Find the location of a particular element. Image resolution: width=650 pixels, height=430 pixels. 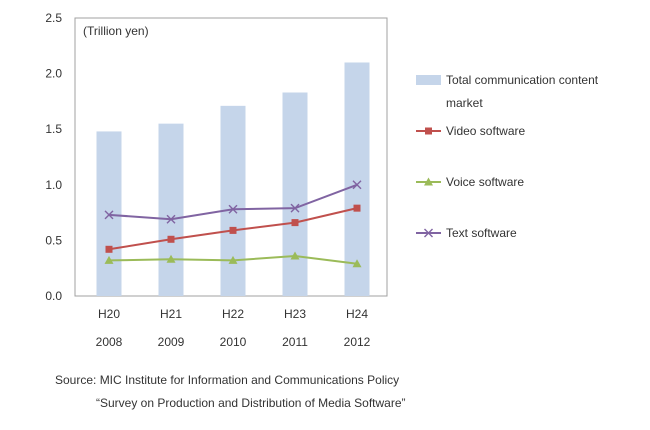

y-tick-label: 2.0 is located at coordinates (53, 74).